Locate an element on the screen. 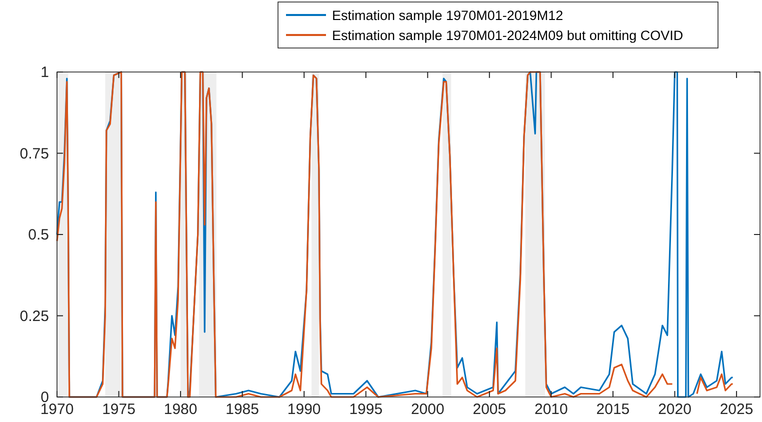 This screenshot has width=762, height=422. x-tick-label: 2020 is located at coordinates (675, 409).